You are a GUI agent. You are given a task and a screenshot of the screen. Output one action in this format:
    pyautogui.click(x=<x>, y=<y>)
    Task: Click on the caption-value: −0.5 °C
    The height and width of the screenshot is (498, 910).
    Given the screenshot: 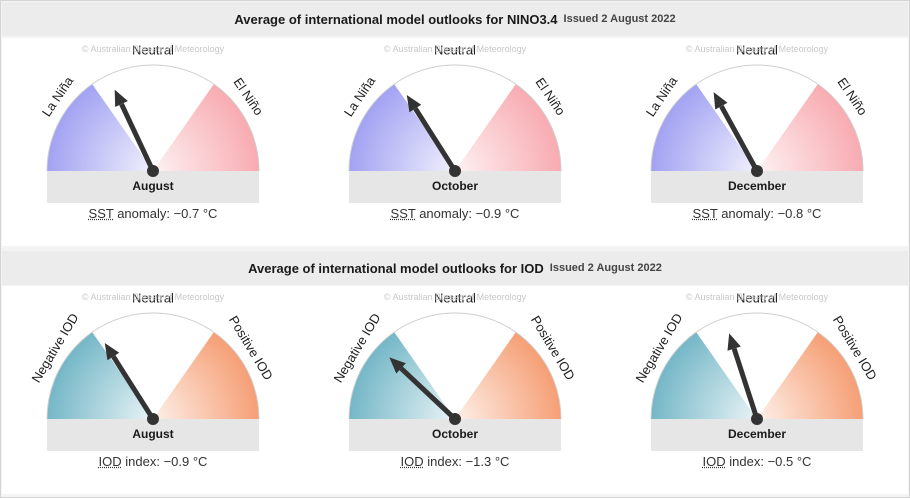 What is the action you would take?
    pyautogui.click(x=789, y=461)
    